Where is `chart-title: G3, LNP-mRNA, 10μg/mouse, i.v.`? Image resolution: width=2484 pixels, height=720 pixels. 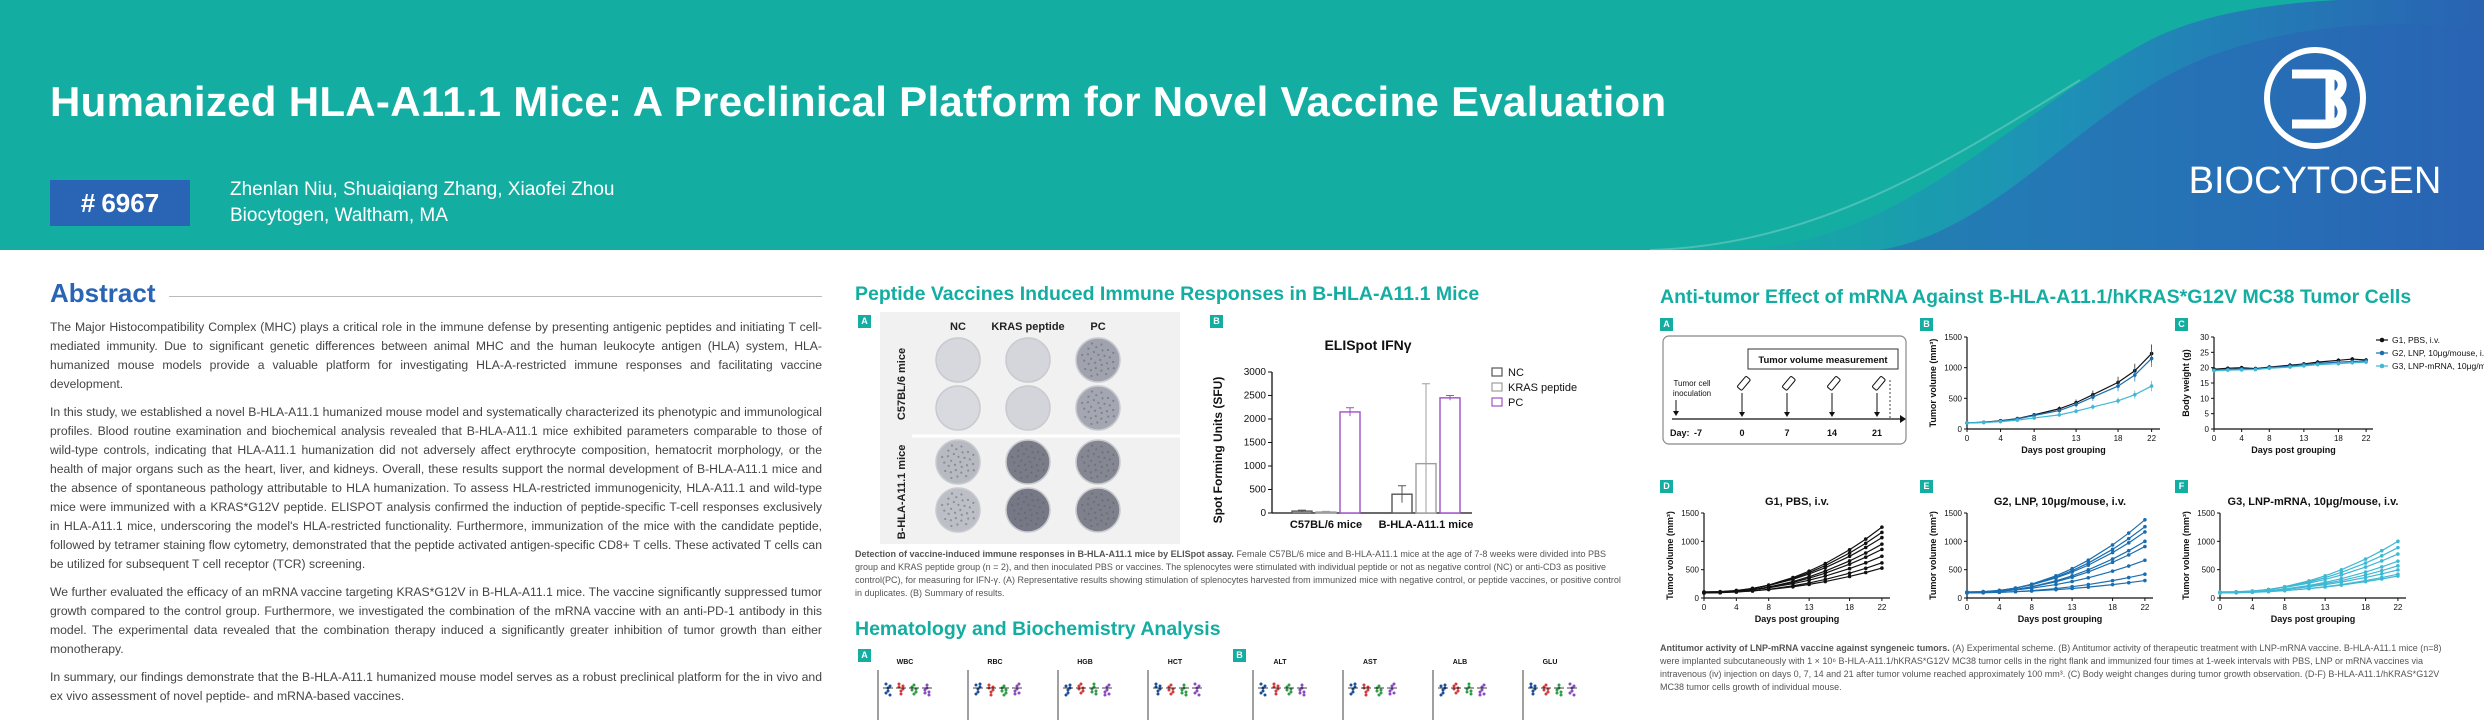 chart-title: G3, LNP-mRNA, 10μg/mouse, i.v. is located at coordinates (2313, 502).